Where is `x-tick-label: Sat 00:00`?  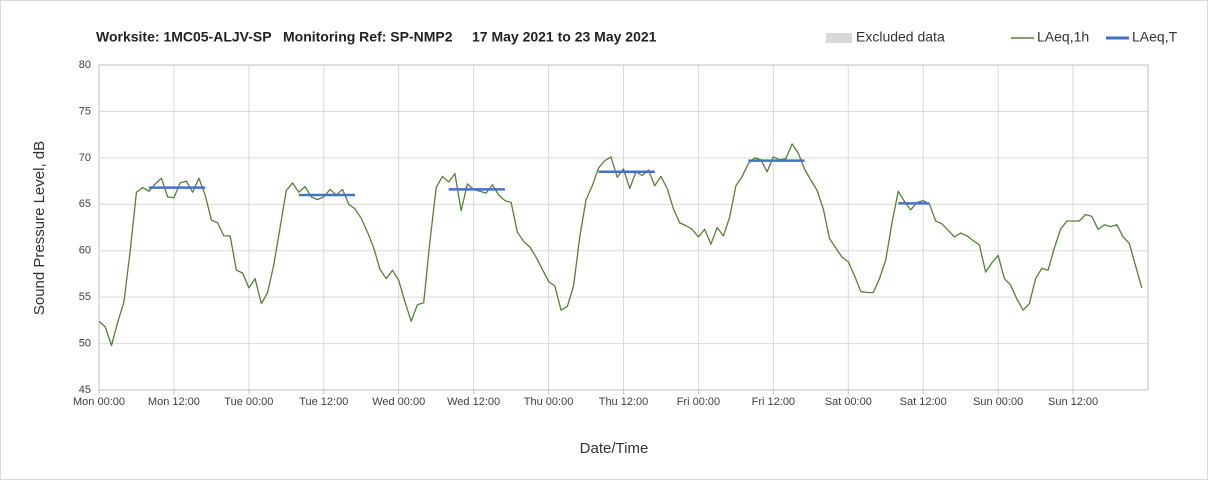
x-tick-label: Sat 00:00 is located at coordinates (848, 402).